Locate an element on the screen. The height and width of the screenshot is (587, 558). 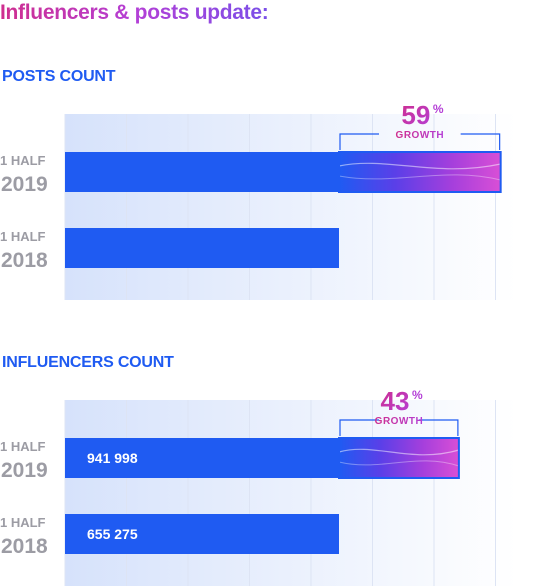
growth-value: 59 is located at coordinates (415, 115).